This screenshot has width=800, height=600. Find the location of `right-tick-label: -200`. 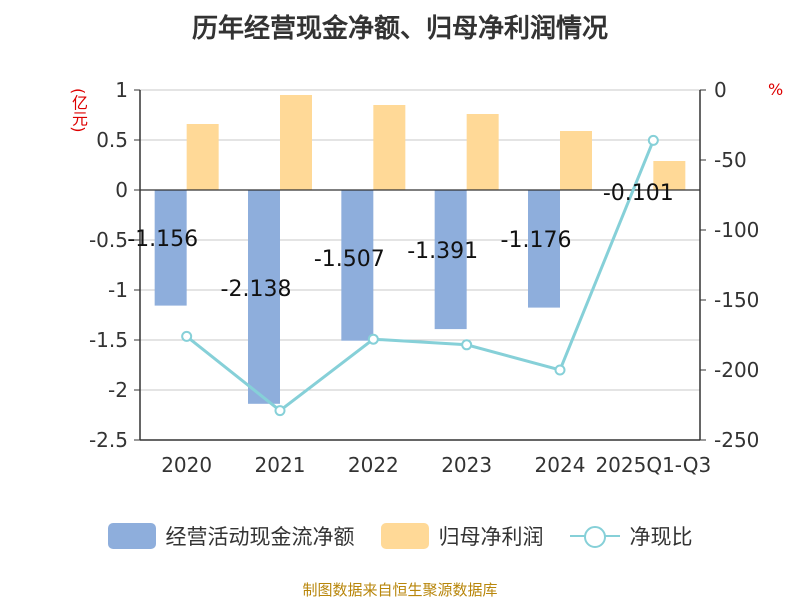

right-tick-label: -200 is located at coordinates (736, 370).